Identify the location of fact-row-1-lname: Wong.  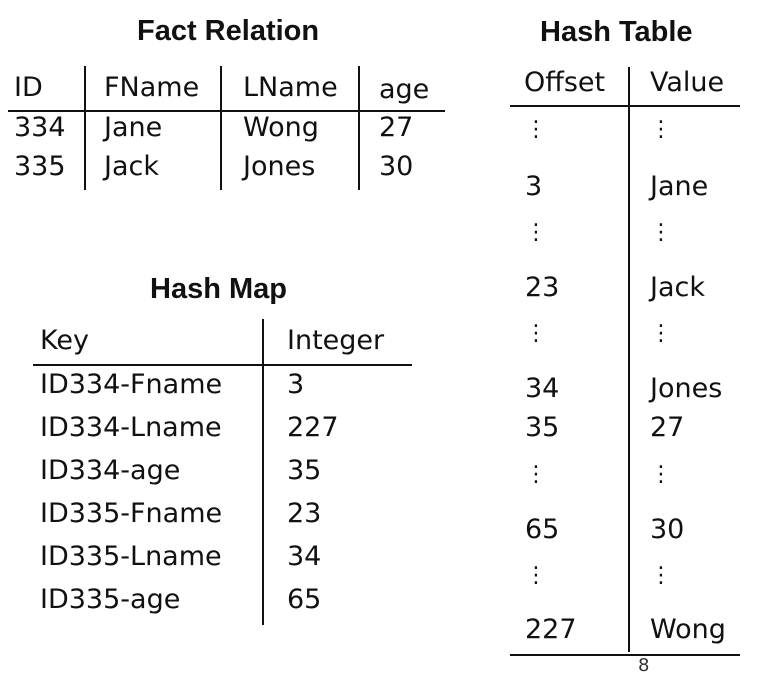
(281, 127).